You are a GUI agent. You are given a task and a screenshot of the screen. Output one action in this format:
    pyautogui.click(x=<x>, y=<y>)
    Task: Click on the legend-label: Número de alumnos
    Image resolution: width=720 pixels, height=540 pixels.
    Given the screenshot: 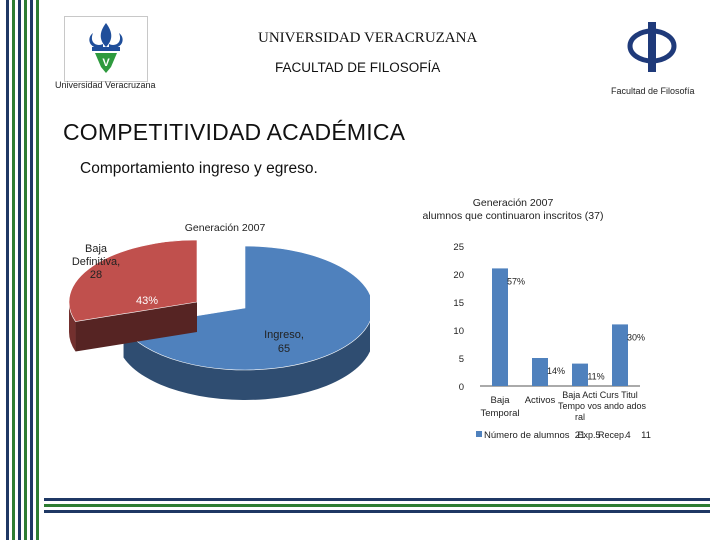 What is the action you would take?
    pyautogui.click(x=527, y=435)
    